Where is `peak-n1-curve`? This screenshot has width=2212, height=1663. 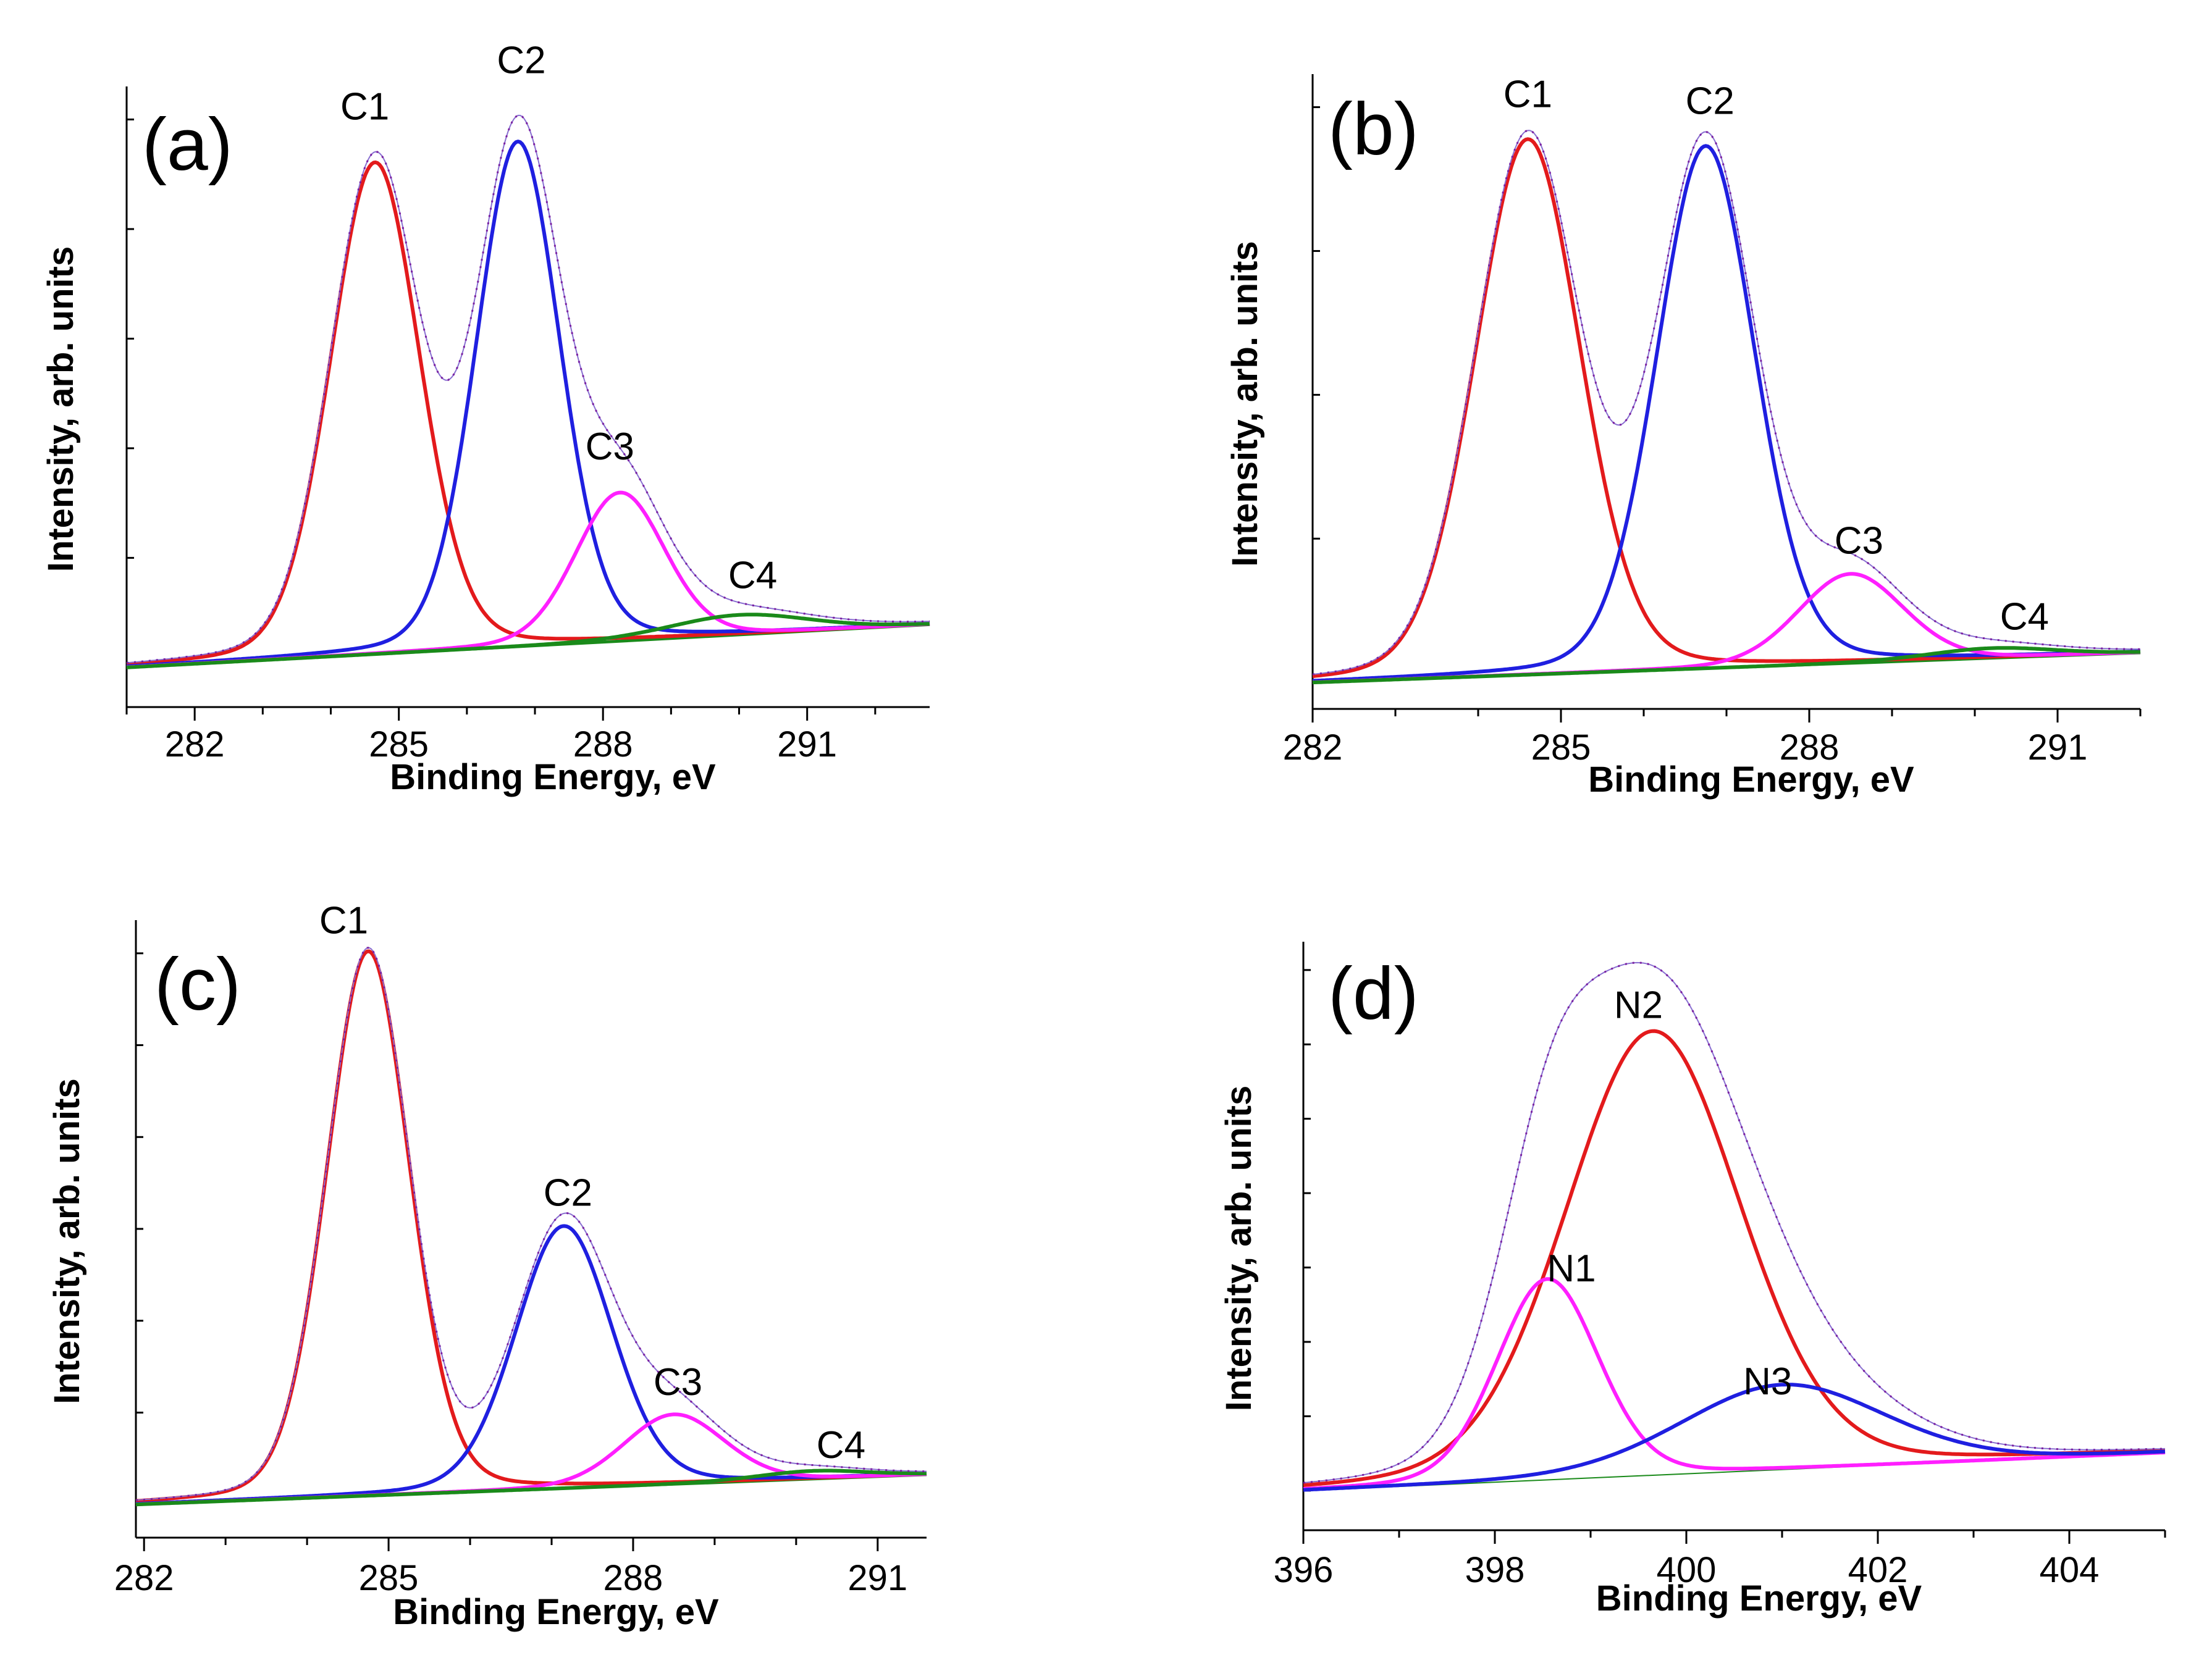
peak-n1-curve is located at coordinates (1734, 1384).